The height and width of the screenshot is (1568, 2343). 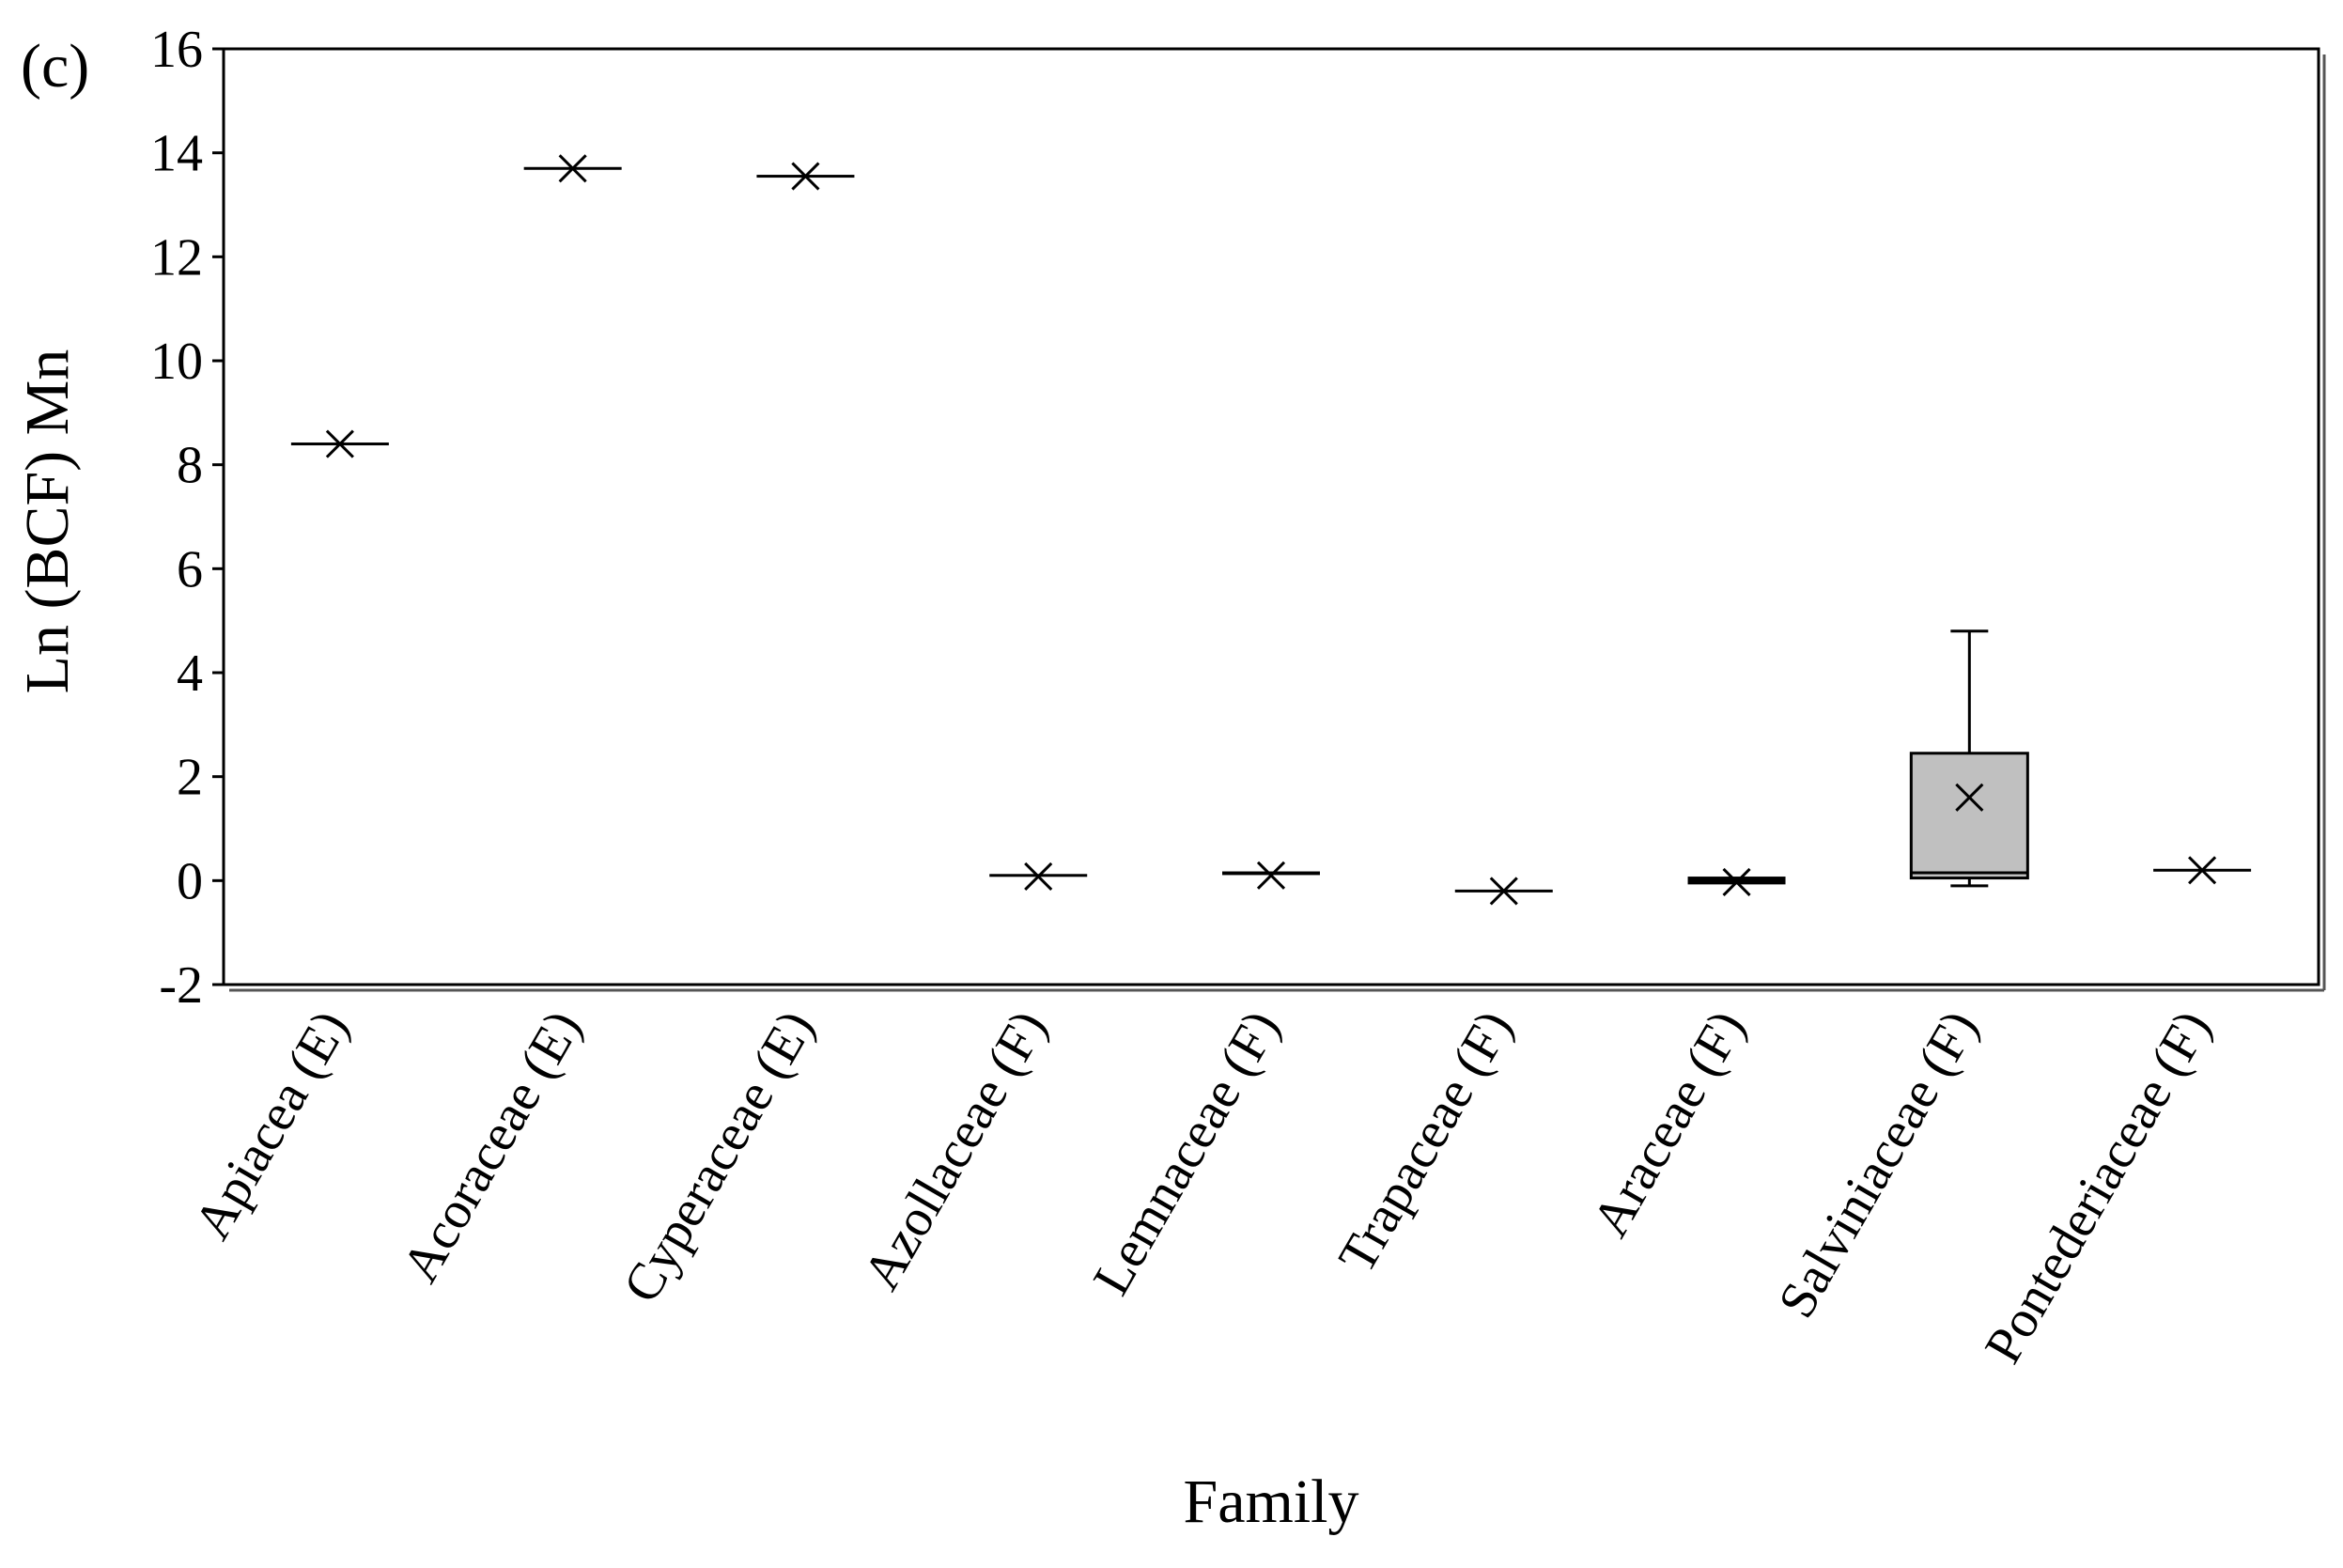 What do you see at coordinates (2098, 1187) in the screenshot?
I see `x-category-label: Pontederiaceae (F)` at bounding box center [2098, 1187].